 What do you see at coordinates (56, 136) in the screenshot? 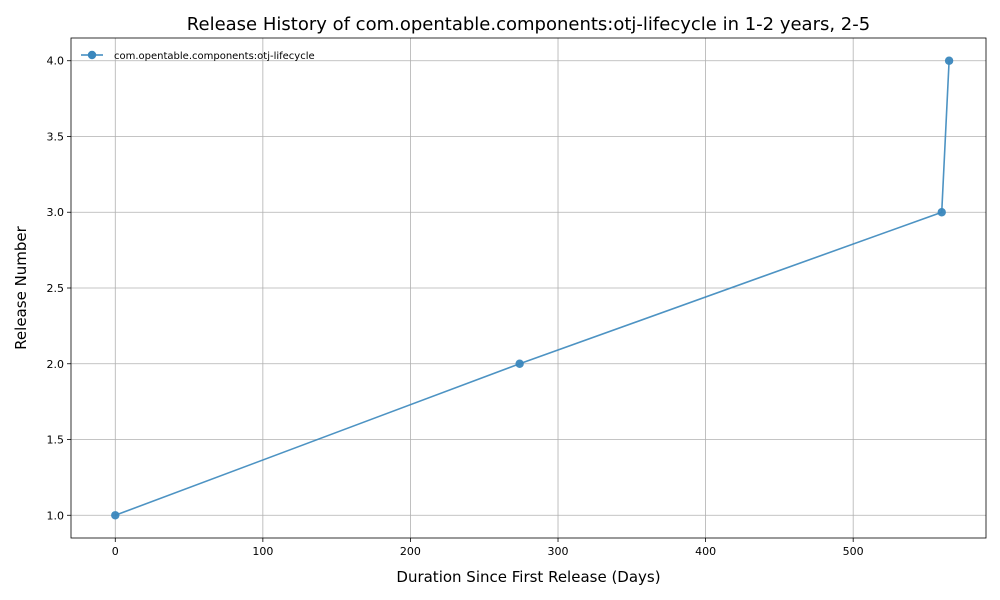
I see `y-tick-label: 3.5` at bounding box center [56, 136].